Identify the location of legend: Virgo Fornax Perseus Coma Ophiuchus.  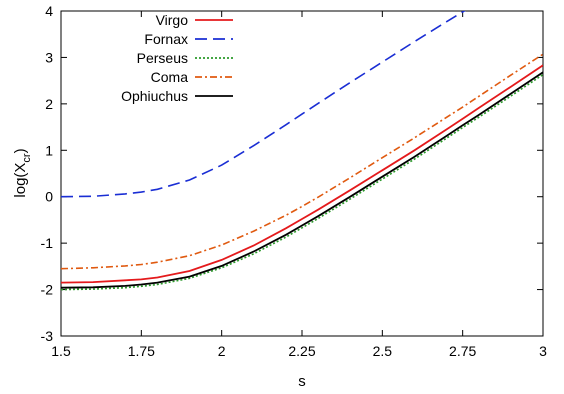
(177, 58).